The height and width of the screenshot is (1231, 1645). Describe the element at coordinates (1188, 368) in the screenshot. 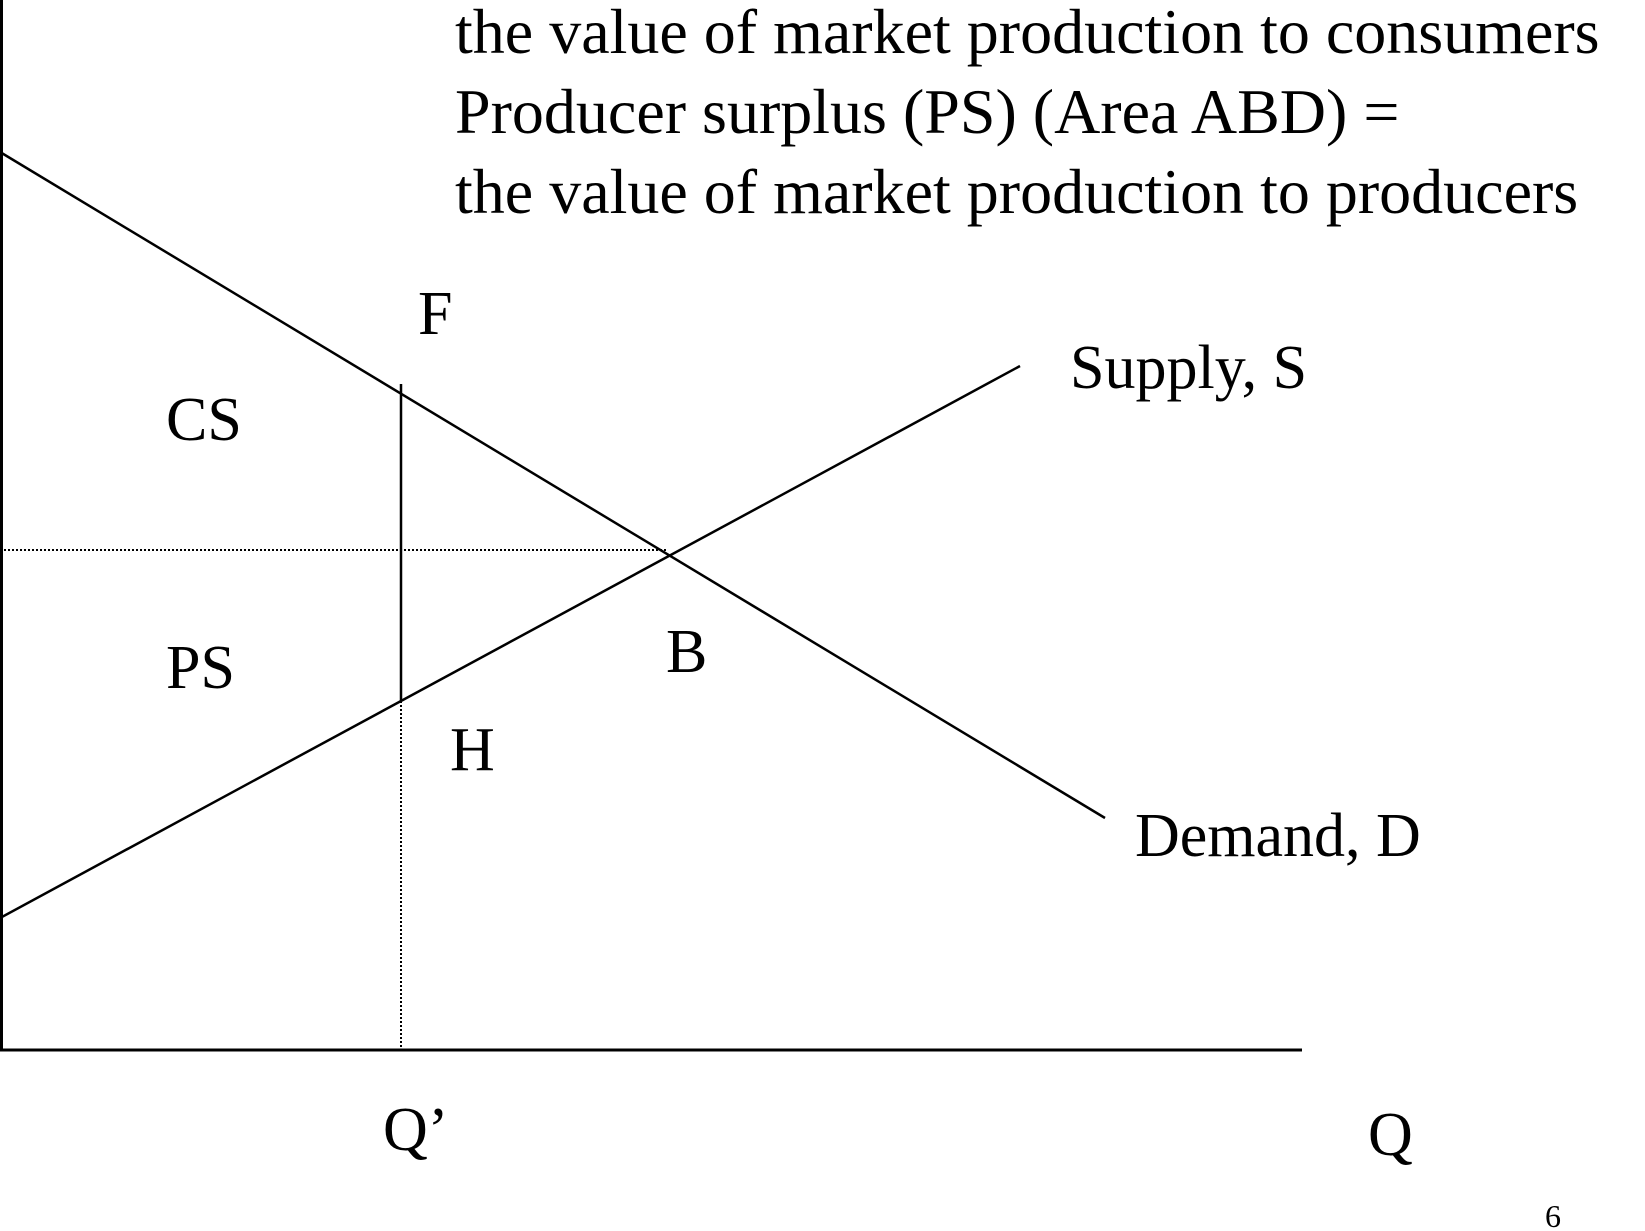

I see `supply-label: Supply, S` at that location.